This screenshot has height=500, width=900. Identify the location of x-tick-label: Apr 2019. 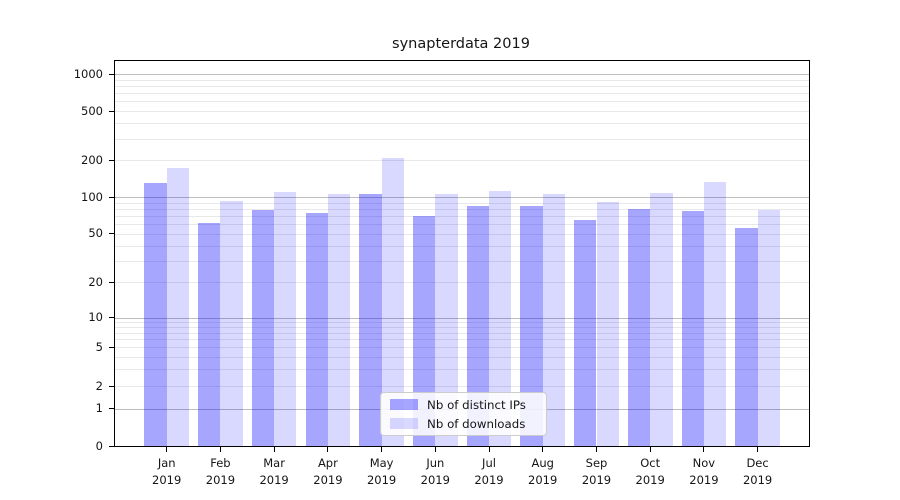
(328, 471).